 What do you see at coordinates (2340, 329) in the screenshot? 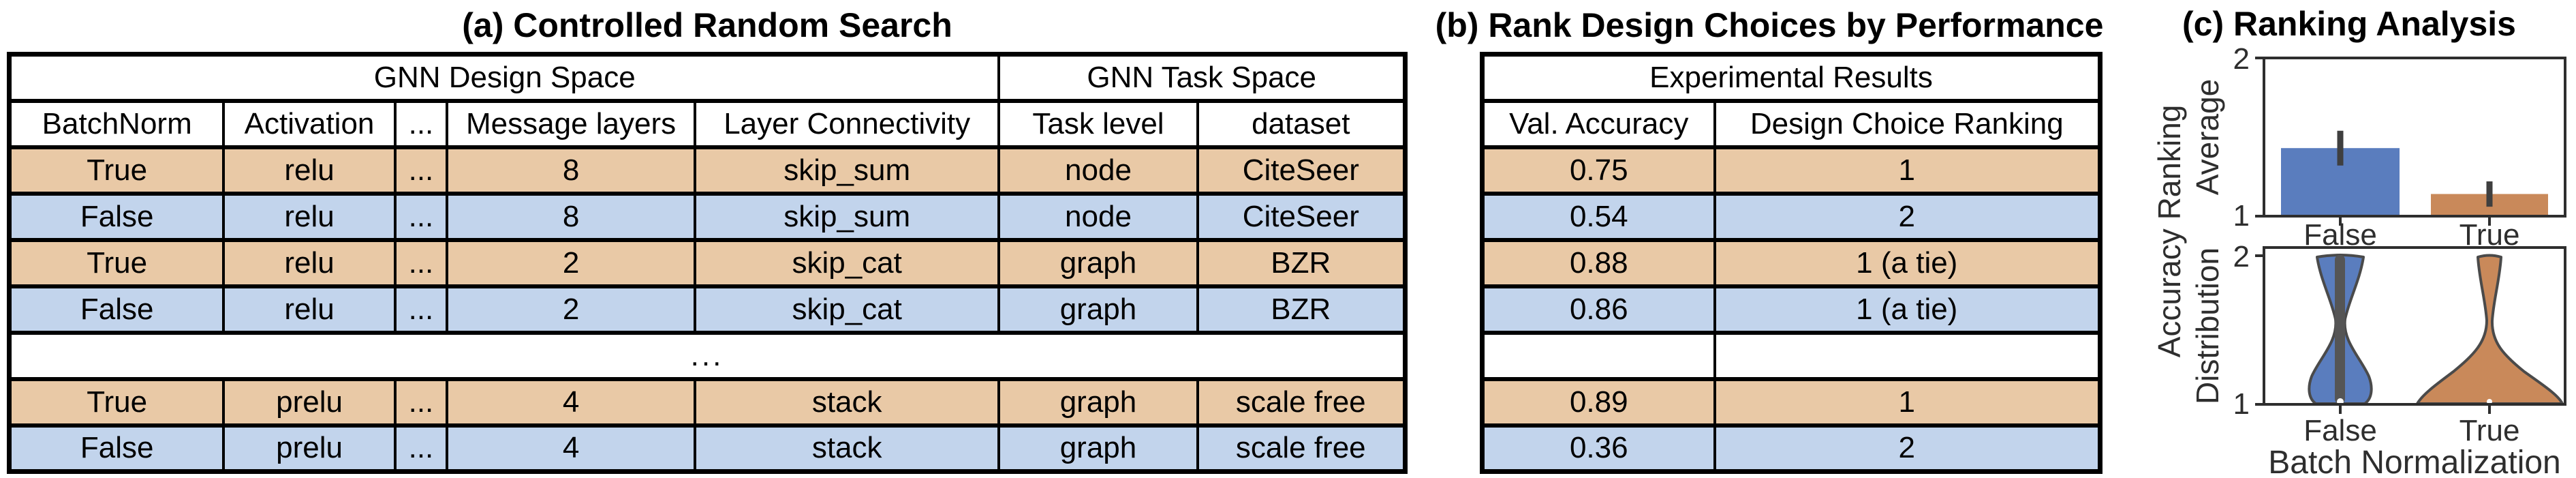
I see `violin-false-inner-box` at bounding box center [2340, 329].